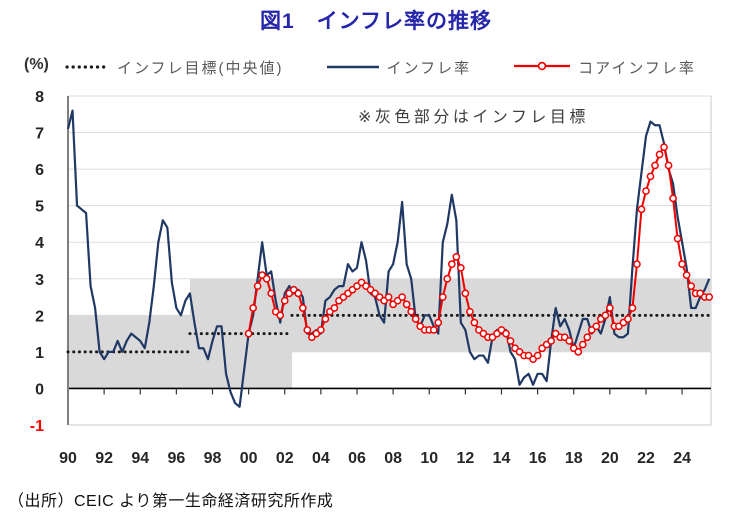 This screenshot has height=524, width=752. What do you see at coordinates (321, 458) in the screenshot?
I see `x-tick-label: 04` at bounding box center [321, 458].